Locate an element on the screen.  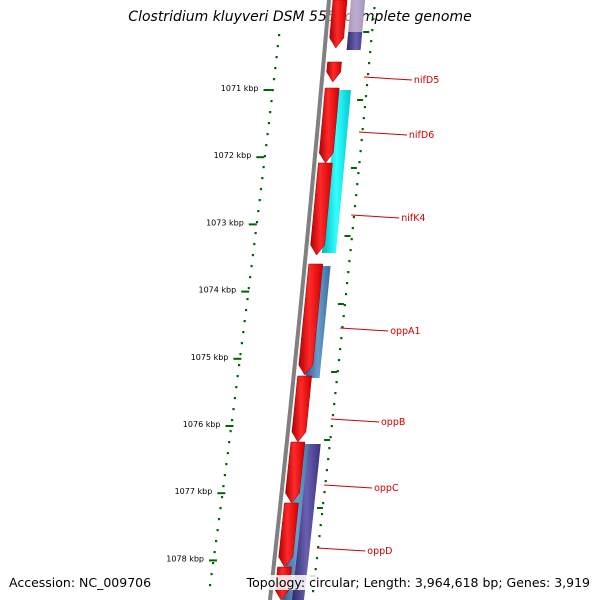
genome-backbone is located at coordinates (299, 300).